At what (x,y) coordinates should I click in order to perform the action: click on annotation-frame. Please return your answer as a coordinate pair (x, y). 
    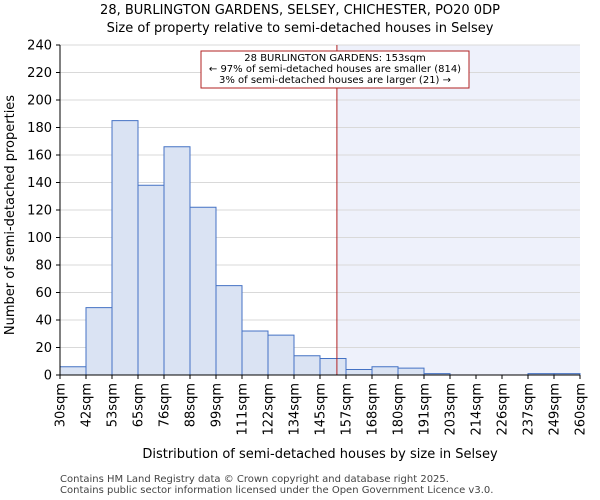
    Looking at the image, I should click on (335, 69).